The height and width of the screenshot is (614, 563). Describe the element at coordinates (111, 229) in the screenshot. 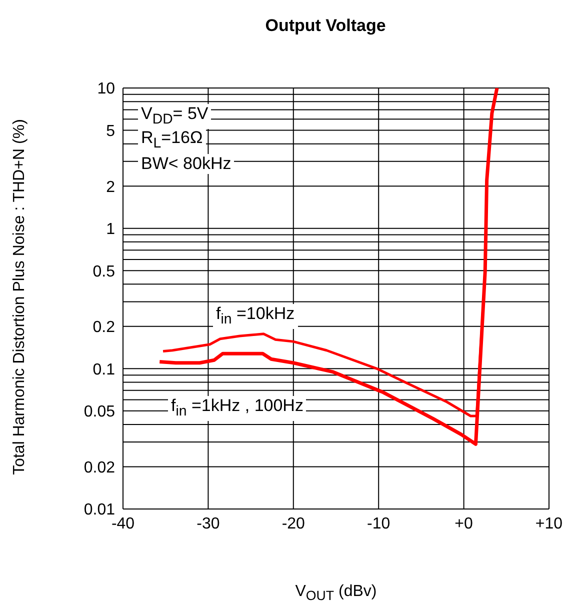

I see `y-tick-label: 1` at that location.